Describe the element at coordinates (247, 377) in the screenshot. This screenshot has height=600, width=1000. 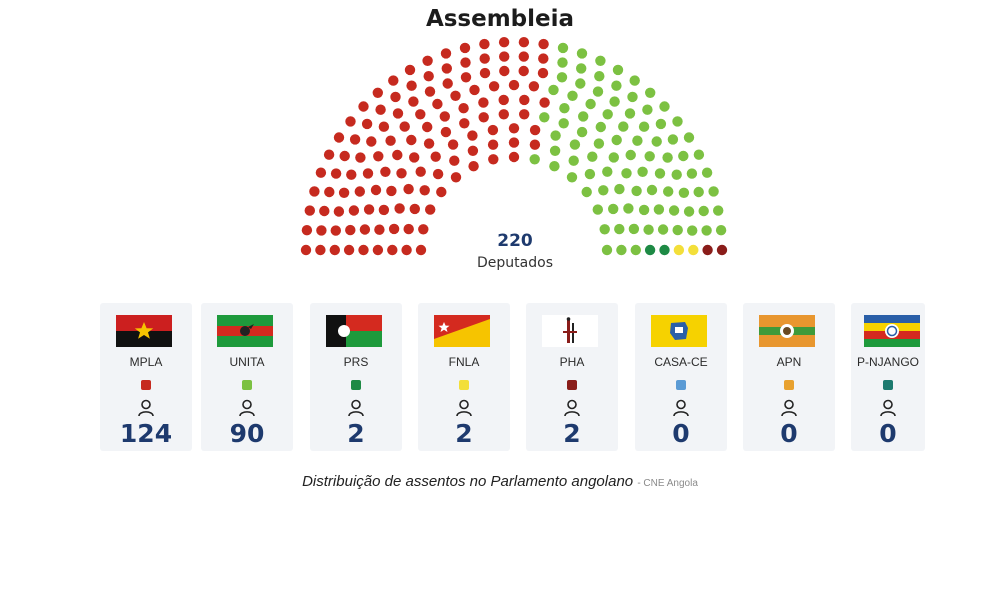
I see `party-card-unita: UNITA 90` at that location.